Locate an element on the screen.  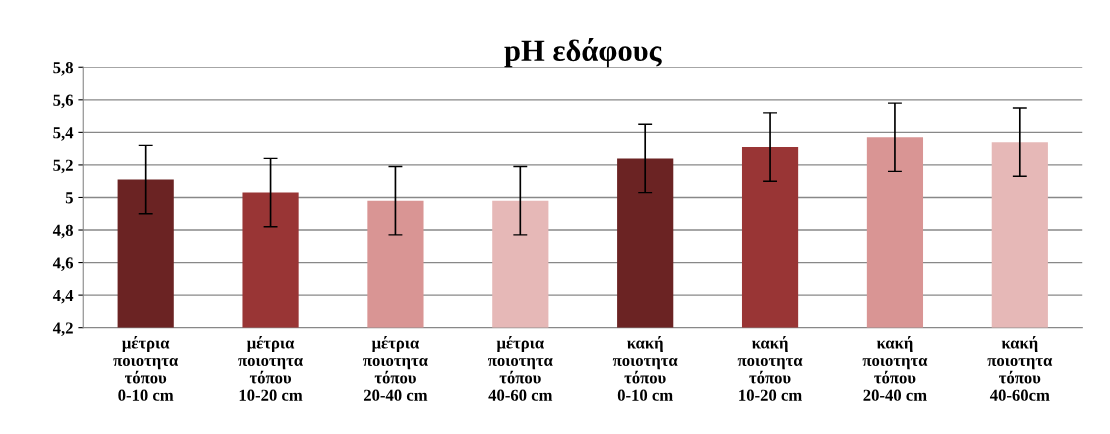
x-tick-label: κακή ποιοτητα τόπου 20-40 cm is located at coordinates (895, 368).